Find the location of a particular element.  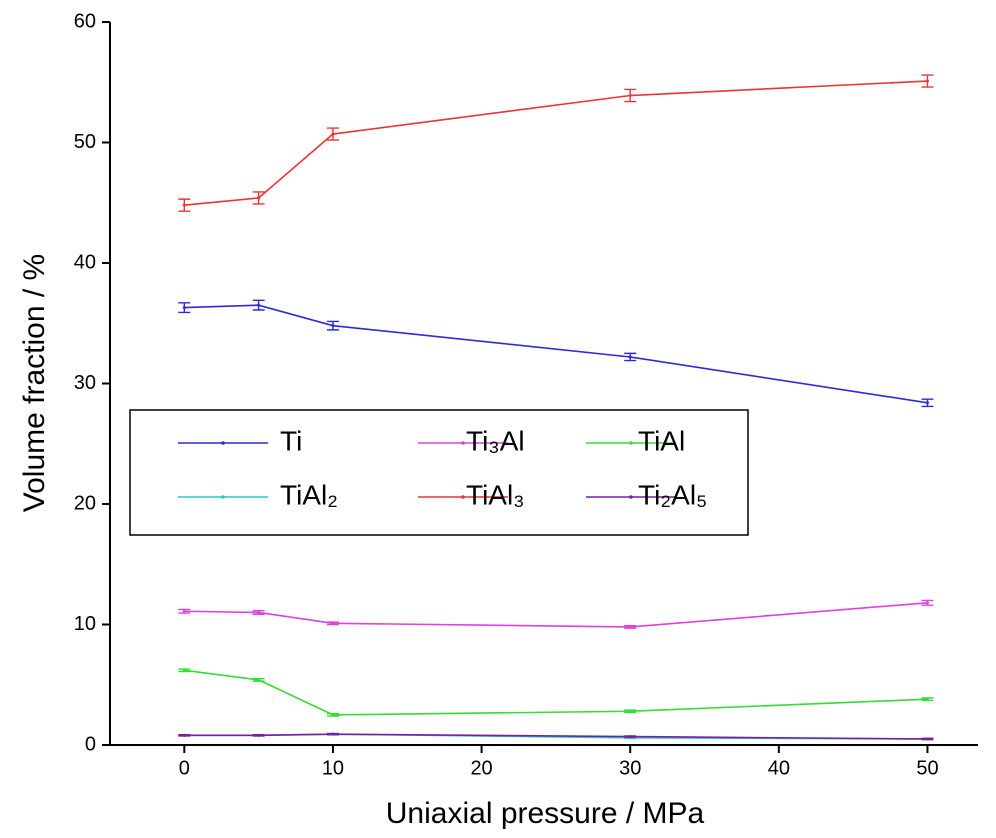

y-tick-label: 40 is located at coordinates (85, 262).